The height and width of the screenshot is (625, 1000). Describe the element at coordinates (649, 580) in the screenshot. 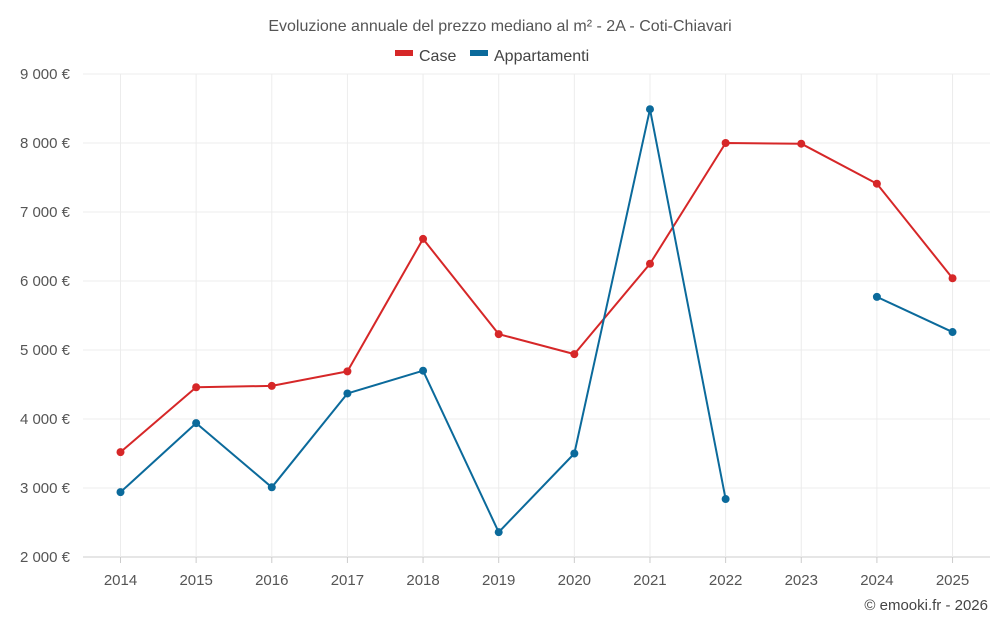

I see `x-tick-label: 2021` at that location.